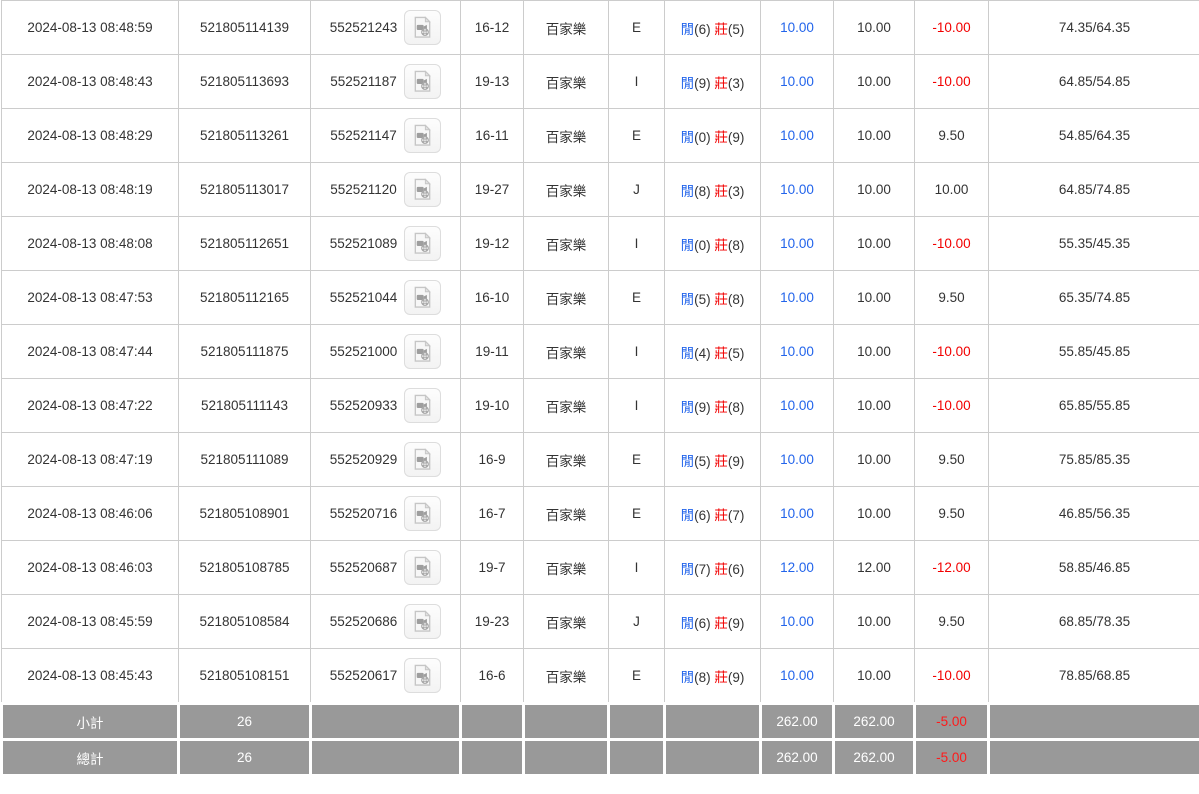 Image resolution: width=1199 pixels, height=794 pixels. Describe the element at coordinates (702, 353) in the screenshot. I see `player-points: (4)` at that location.